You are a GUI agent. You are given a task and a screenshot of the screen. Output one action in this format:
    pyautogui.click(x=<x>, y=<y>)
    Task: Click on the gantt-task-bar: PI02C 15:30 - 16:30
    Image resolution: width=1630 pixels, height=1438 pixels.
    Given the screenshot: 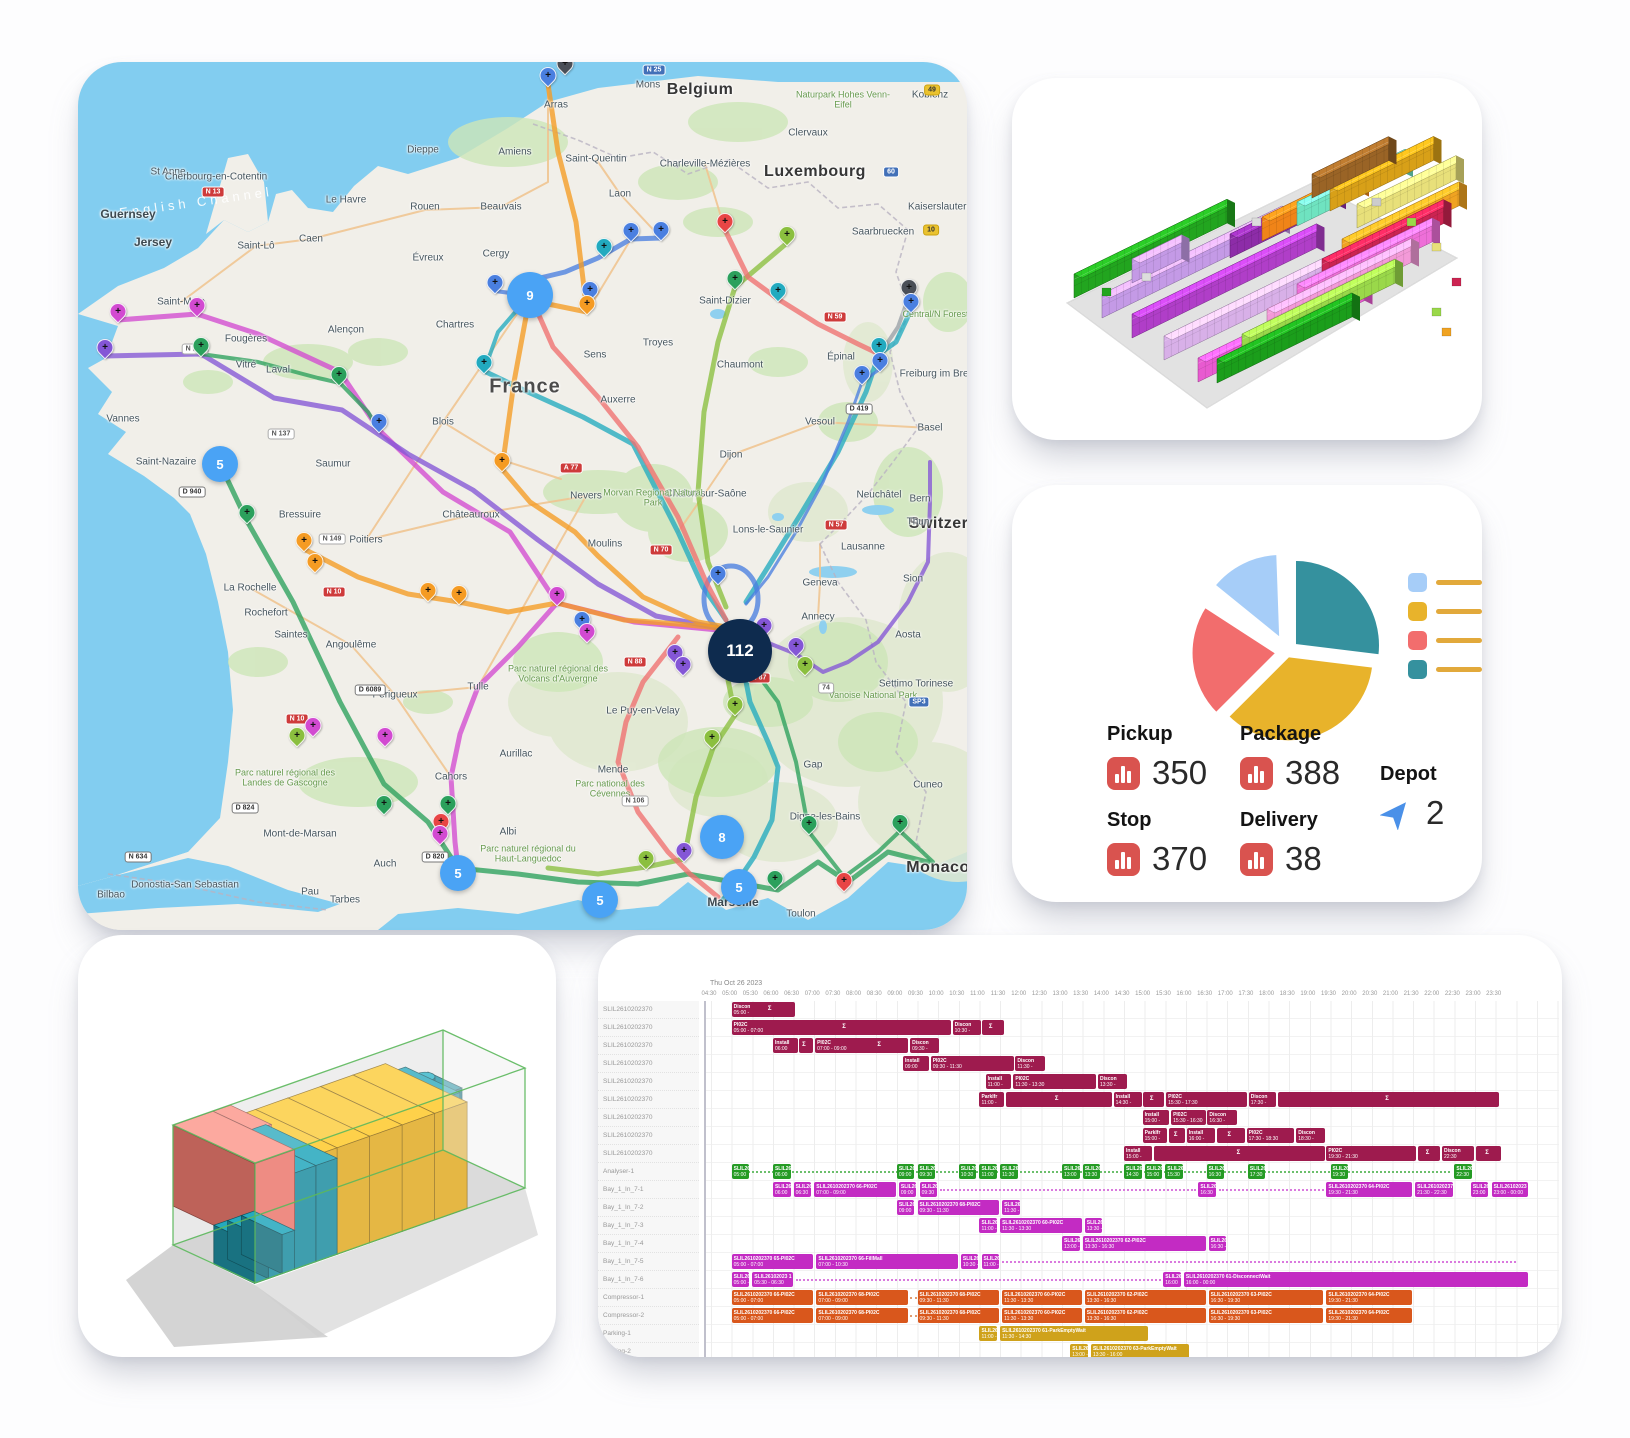 What is the action you would take?
    pyautogui.click(x=1188, y=1117)
    